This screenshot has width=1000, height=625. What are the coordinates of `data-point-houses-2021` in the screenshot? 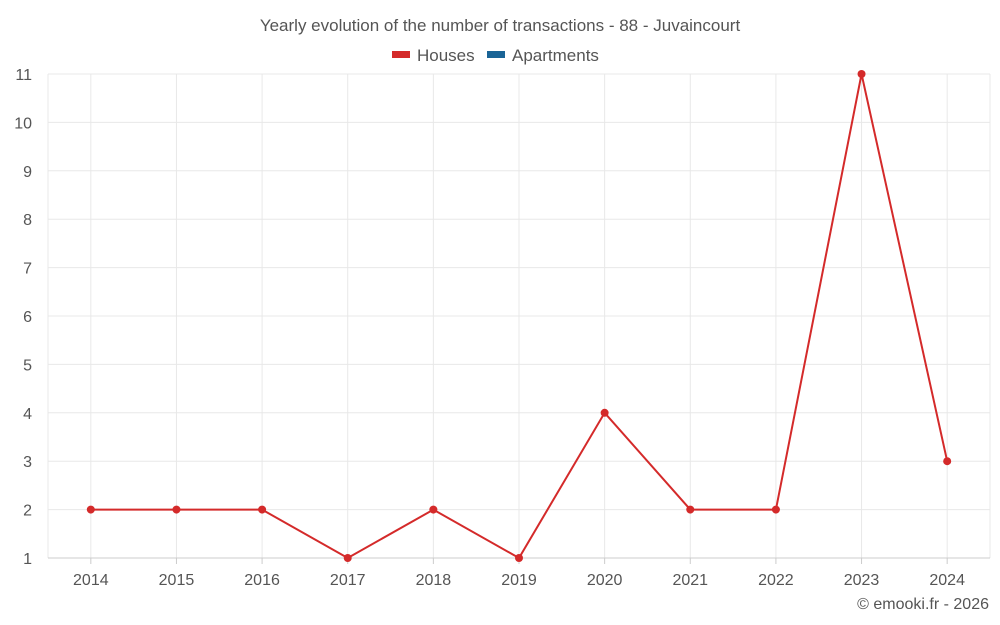 It's located at (690, 509).